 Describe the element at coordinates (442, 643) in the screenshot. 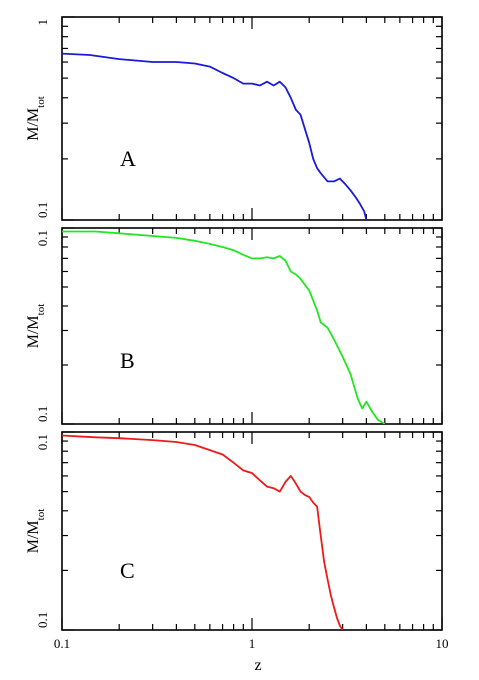

I see `x-tick-label: 10` at that location.